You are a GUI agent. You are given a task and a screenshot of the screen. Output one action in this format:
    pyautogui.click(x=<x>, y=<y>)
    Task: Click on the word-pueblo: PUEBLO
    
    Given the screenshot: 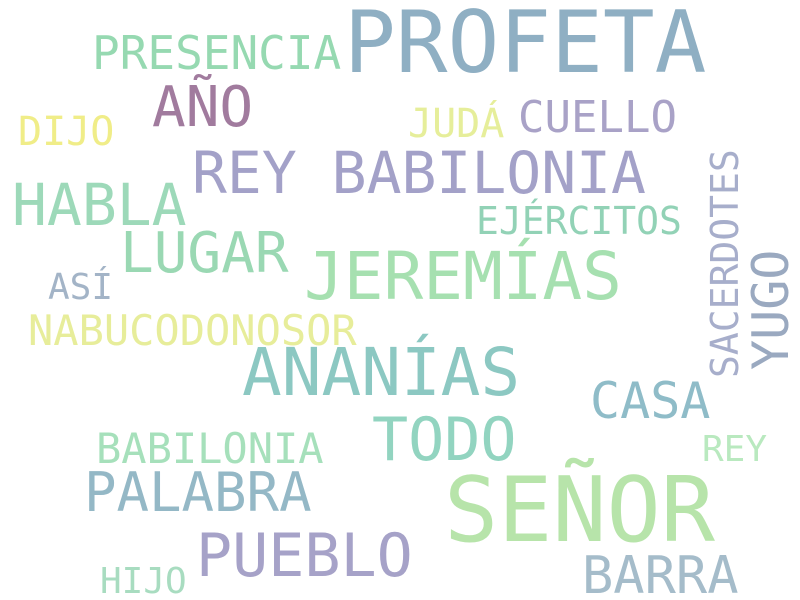 What is the action you would take?
    pyautogui.click(x=304, y=556)
    